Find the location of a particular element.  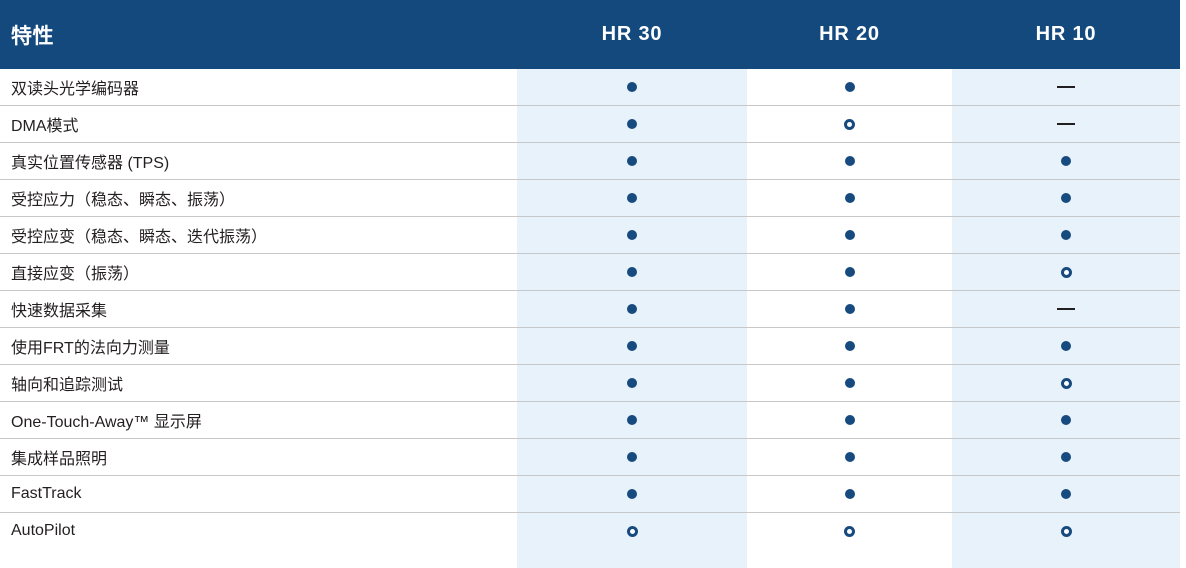

table-row: 双读头光学编码器 is located at coordinates (590, 87).